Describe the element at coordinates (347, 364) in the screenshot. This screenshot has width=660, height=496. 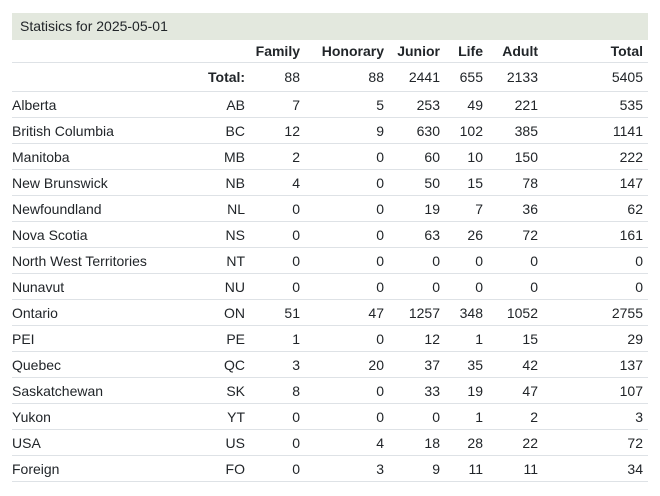
I see `cell-honorary: 20` at that location.